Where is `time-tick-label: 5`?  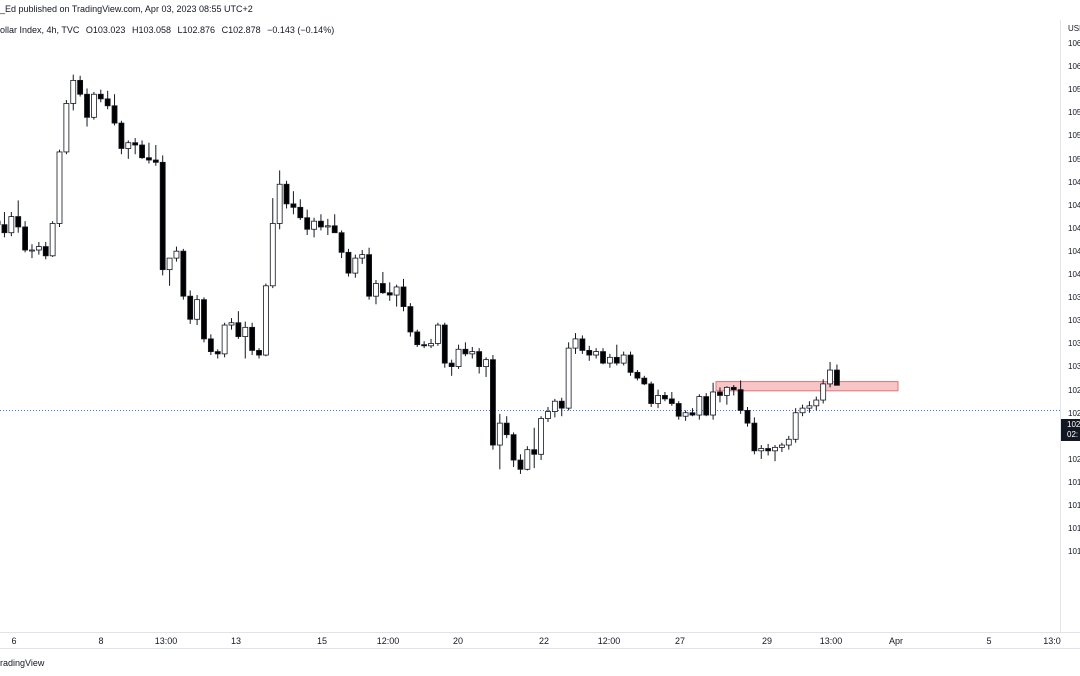 time-tick-label: 5 is located at coordinates (988, 641).